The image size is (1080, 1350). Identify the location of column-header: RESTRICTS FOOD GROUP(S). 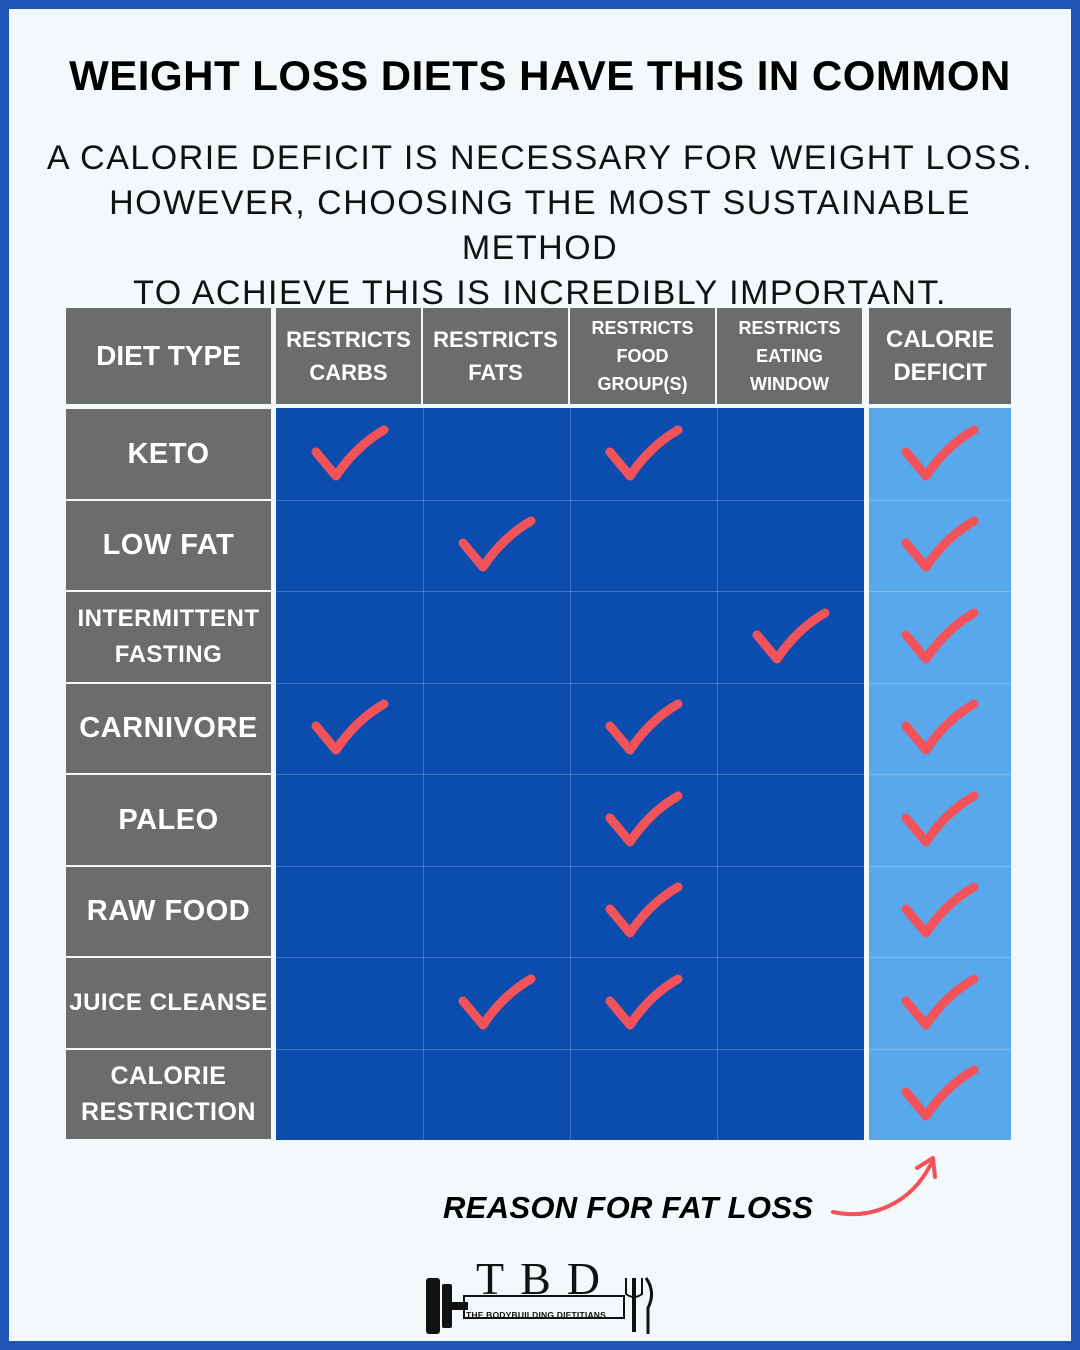
(642, 356).